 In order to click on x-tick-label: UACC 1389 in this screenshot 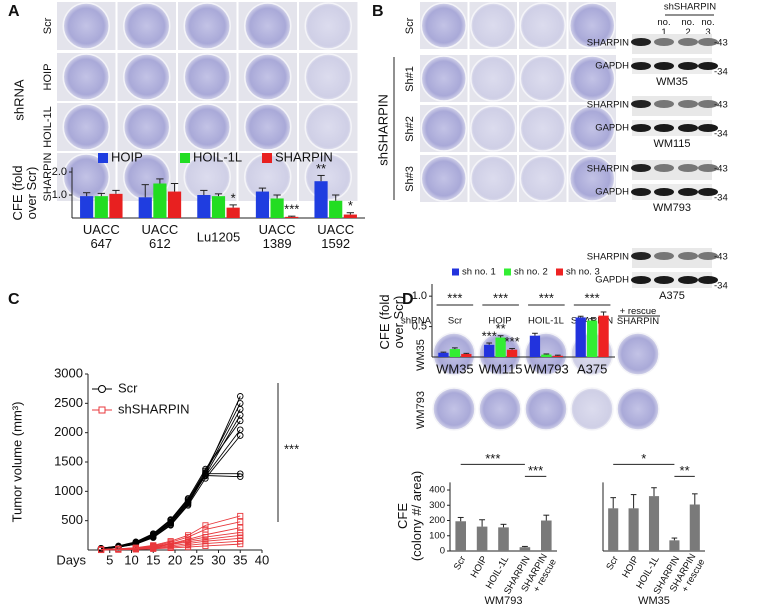, I will do `click(277, 236)`.